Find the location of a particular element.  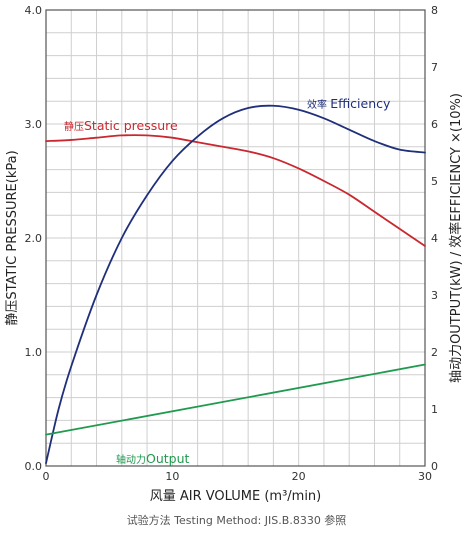

output-label: 轴动力Output is located at coordinates (153, 458).